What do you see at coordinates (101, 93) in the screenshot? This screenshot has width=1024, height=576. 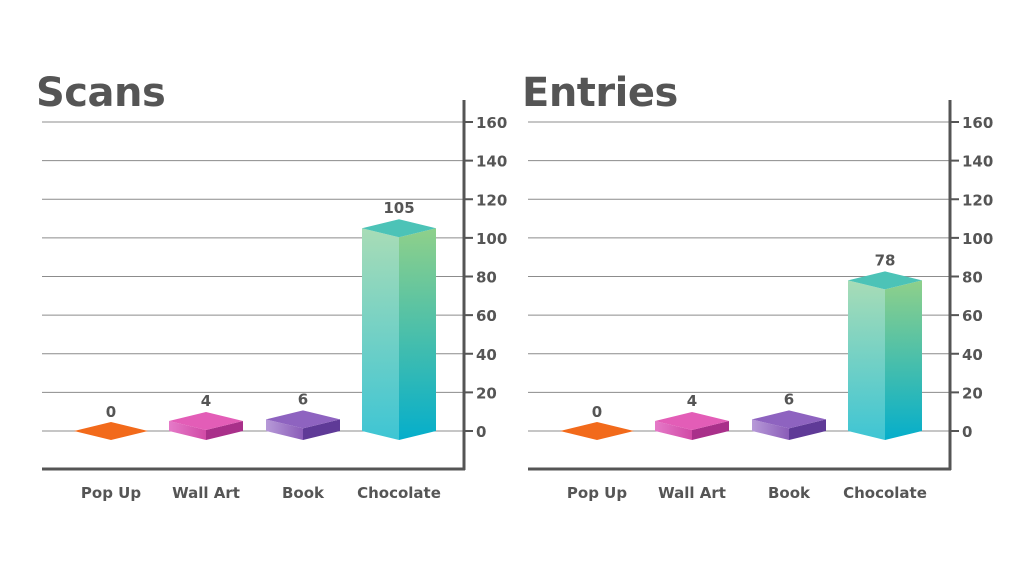 I see `chart-title-scans: Scans` at bounding box center [101, 93].